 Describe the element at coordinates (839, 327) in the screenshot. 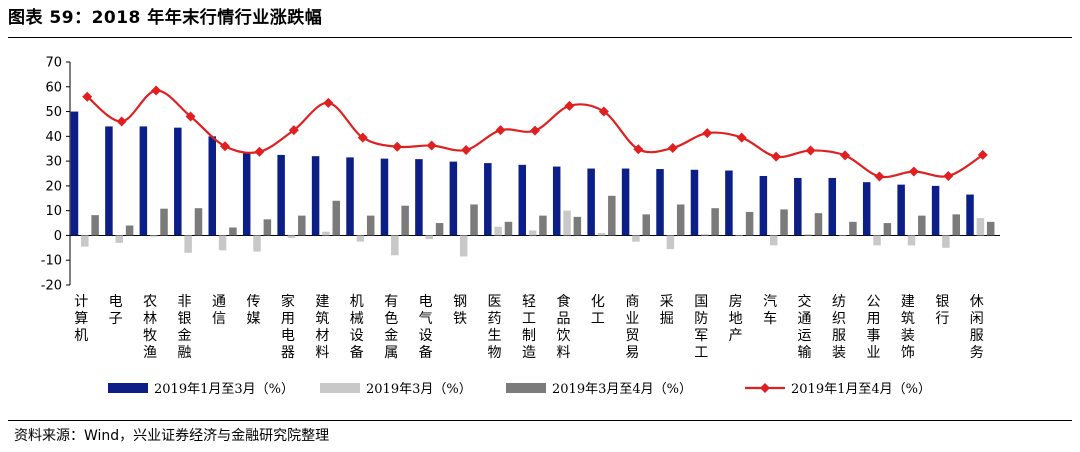

I see `category-label: 纺织服装` at that location.